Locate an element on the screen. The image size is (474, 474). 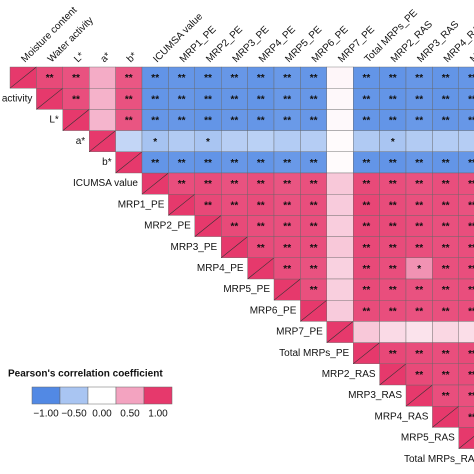
legend-label: 0.00 is located at coordinates (102, 414).